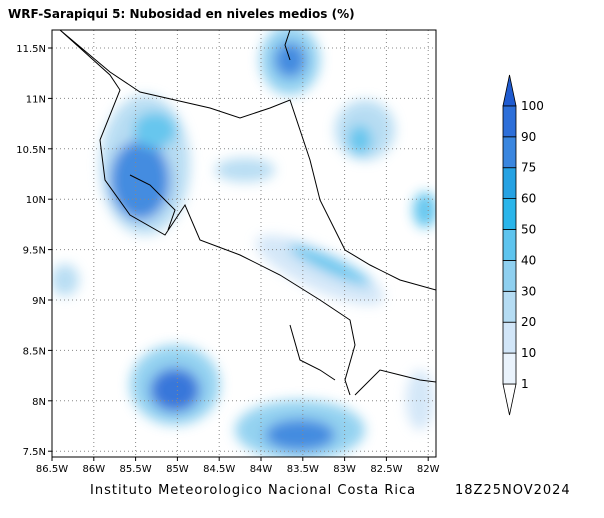  I want to click on lon-label: 83W, so click(344, 469).